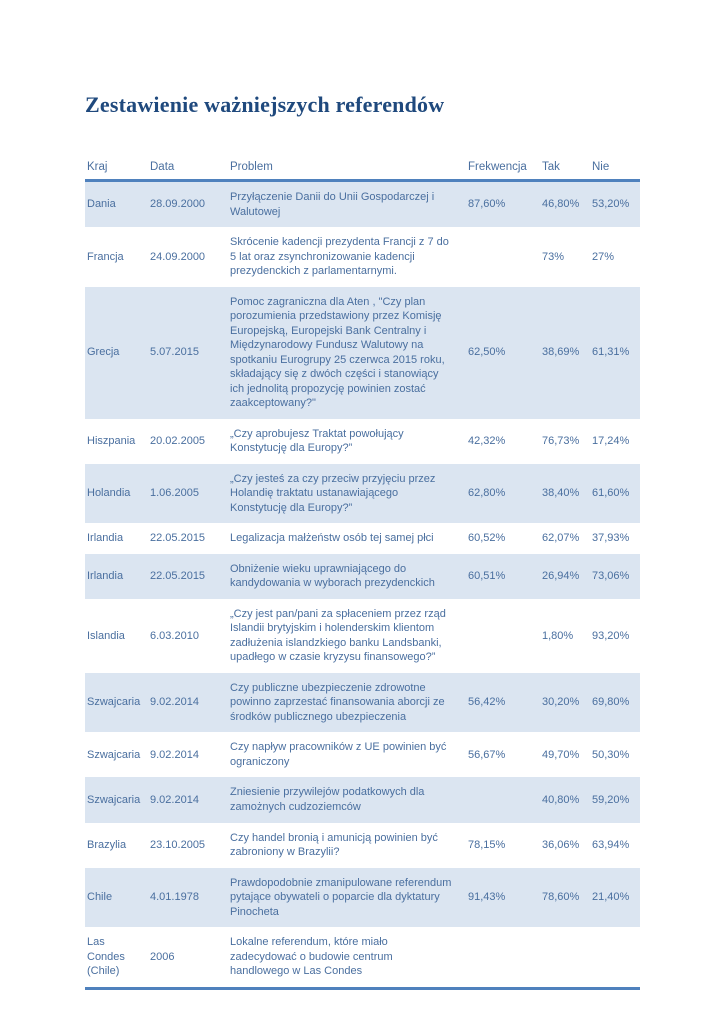  What do you see at coordinates (111, 440) in the screenshot?
I see `table-cell: Hiszpania` at bounding box center [111, 440].